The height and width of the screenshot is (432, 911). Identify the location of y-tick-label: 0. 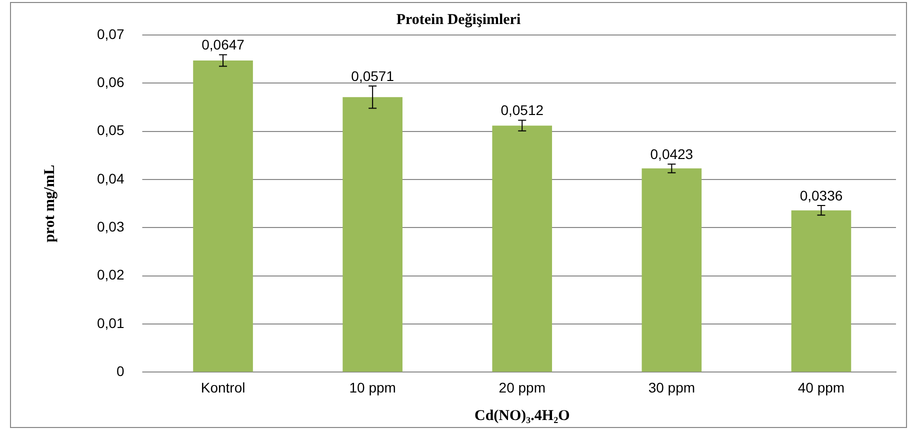
(120, 371).